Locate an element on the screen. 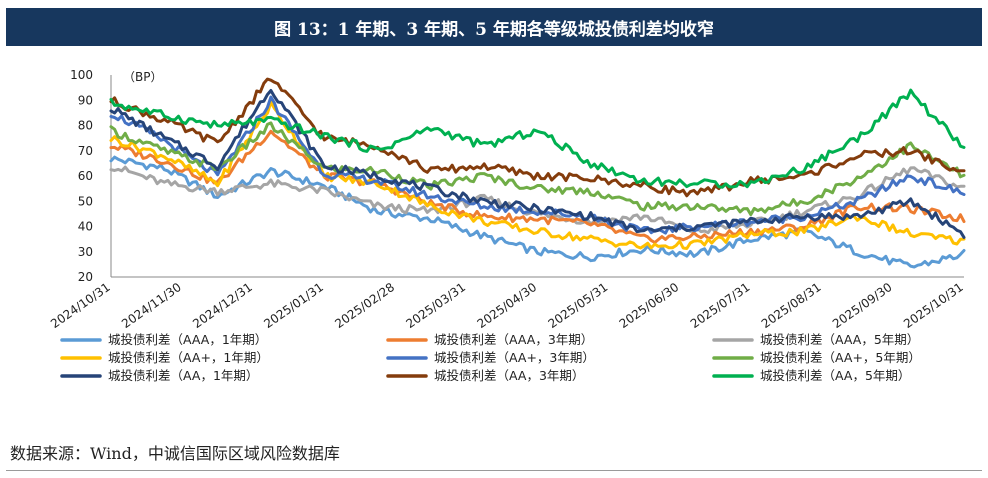 This screenshot has height=478, width=988. y-tick-label: 50 is located at coordinates (85, 201).